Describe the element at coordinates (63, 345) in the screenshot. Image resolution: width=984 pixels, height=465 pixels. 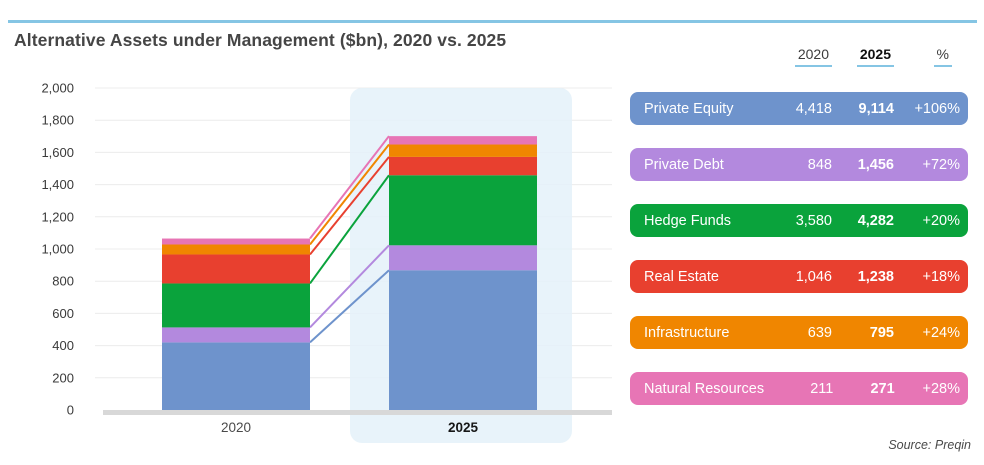
I see `y-tick-label: 400` at that location.